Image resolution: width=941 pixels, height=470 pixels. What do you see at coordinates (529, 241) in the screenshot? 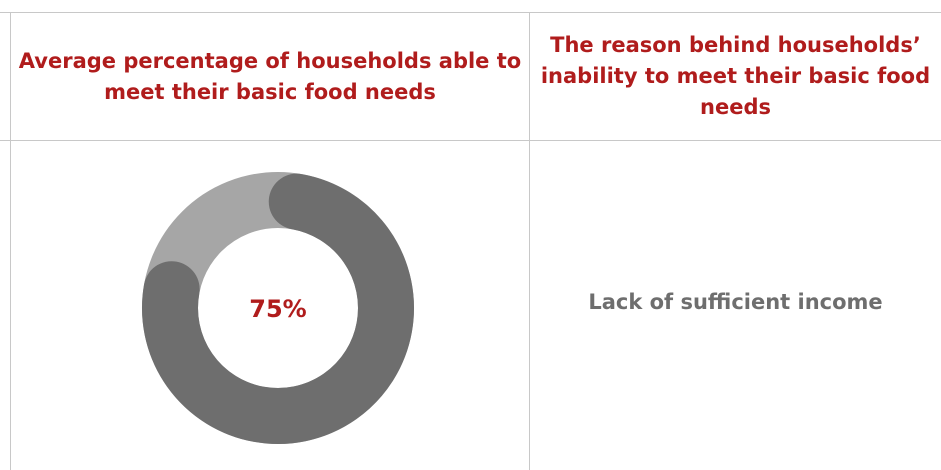
I see `table-column-divider` at bounding box center [529, 241].